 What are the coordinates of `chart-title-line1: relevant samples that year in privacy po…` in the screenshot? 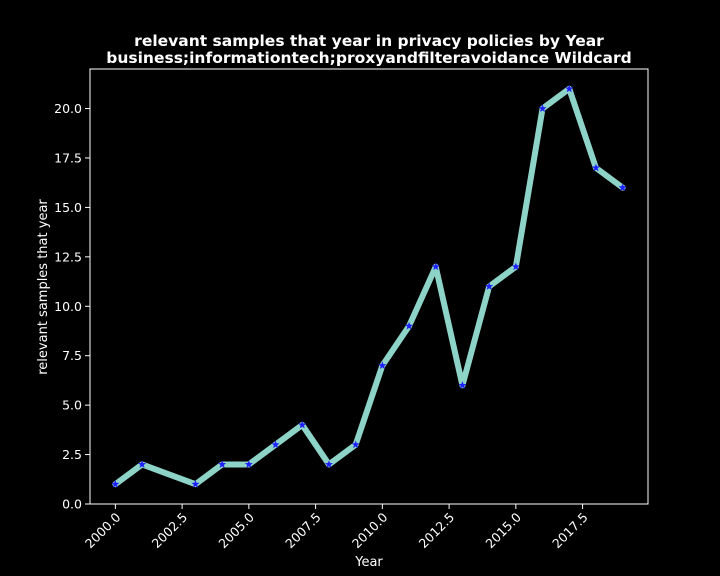 It's located at (369, 41).